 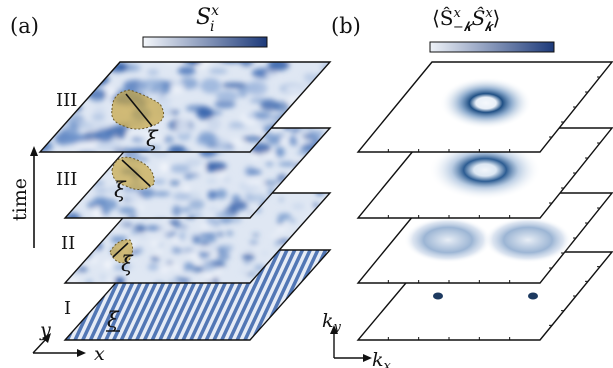 I want to click on panel-a-label: (a), so click(x=24, y=26).